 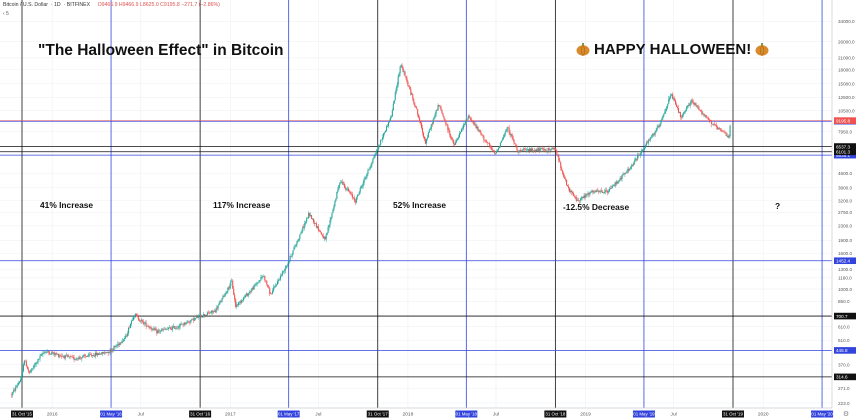 I want to click on x-tick-label: 2016, so click(x=52, y=415).